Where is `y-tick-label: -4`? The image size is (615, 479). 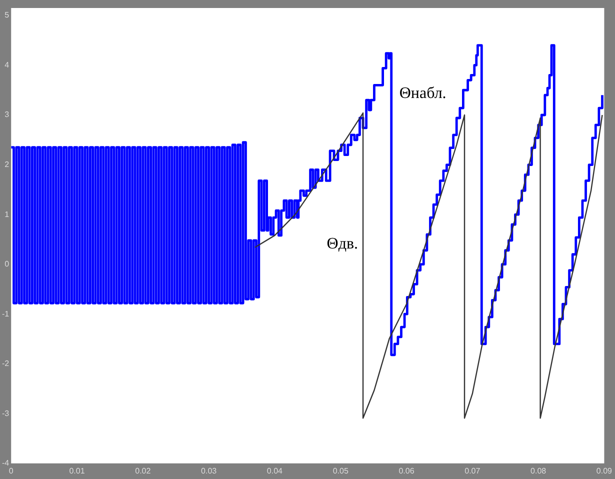
y-tick-label: -4 is located at coordinates (6, 463).